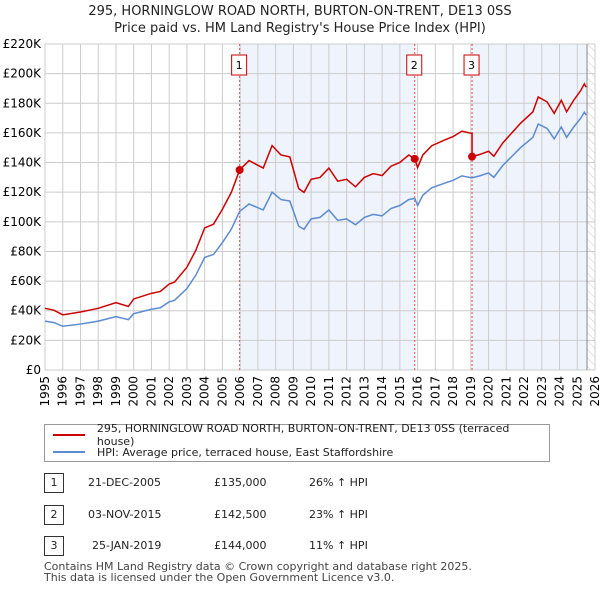  Describe the element at coordinates (187, 391) in the screenshot. I see `x-tick-label: 2003` at that location.